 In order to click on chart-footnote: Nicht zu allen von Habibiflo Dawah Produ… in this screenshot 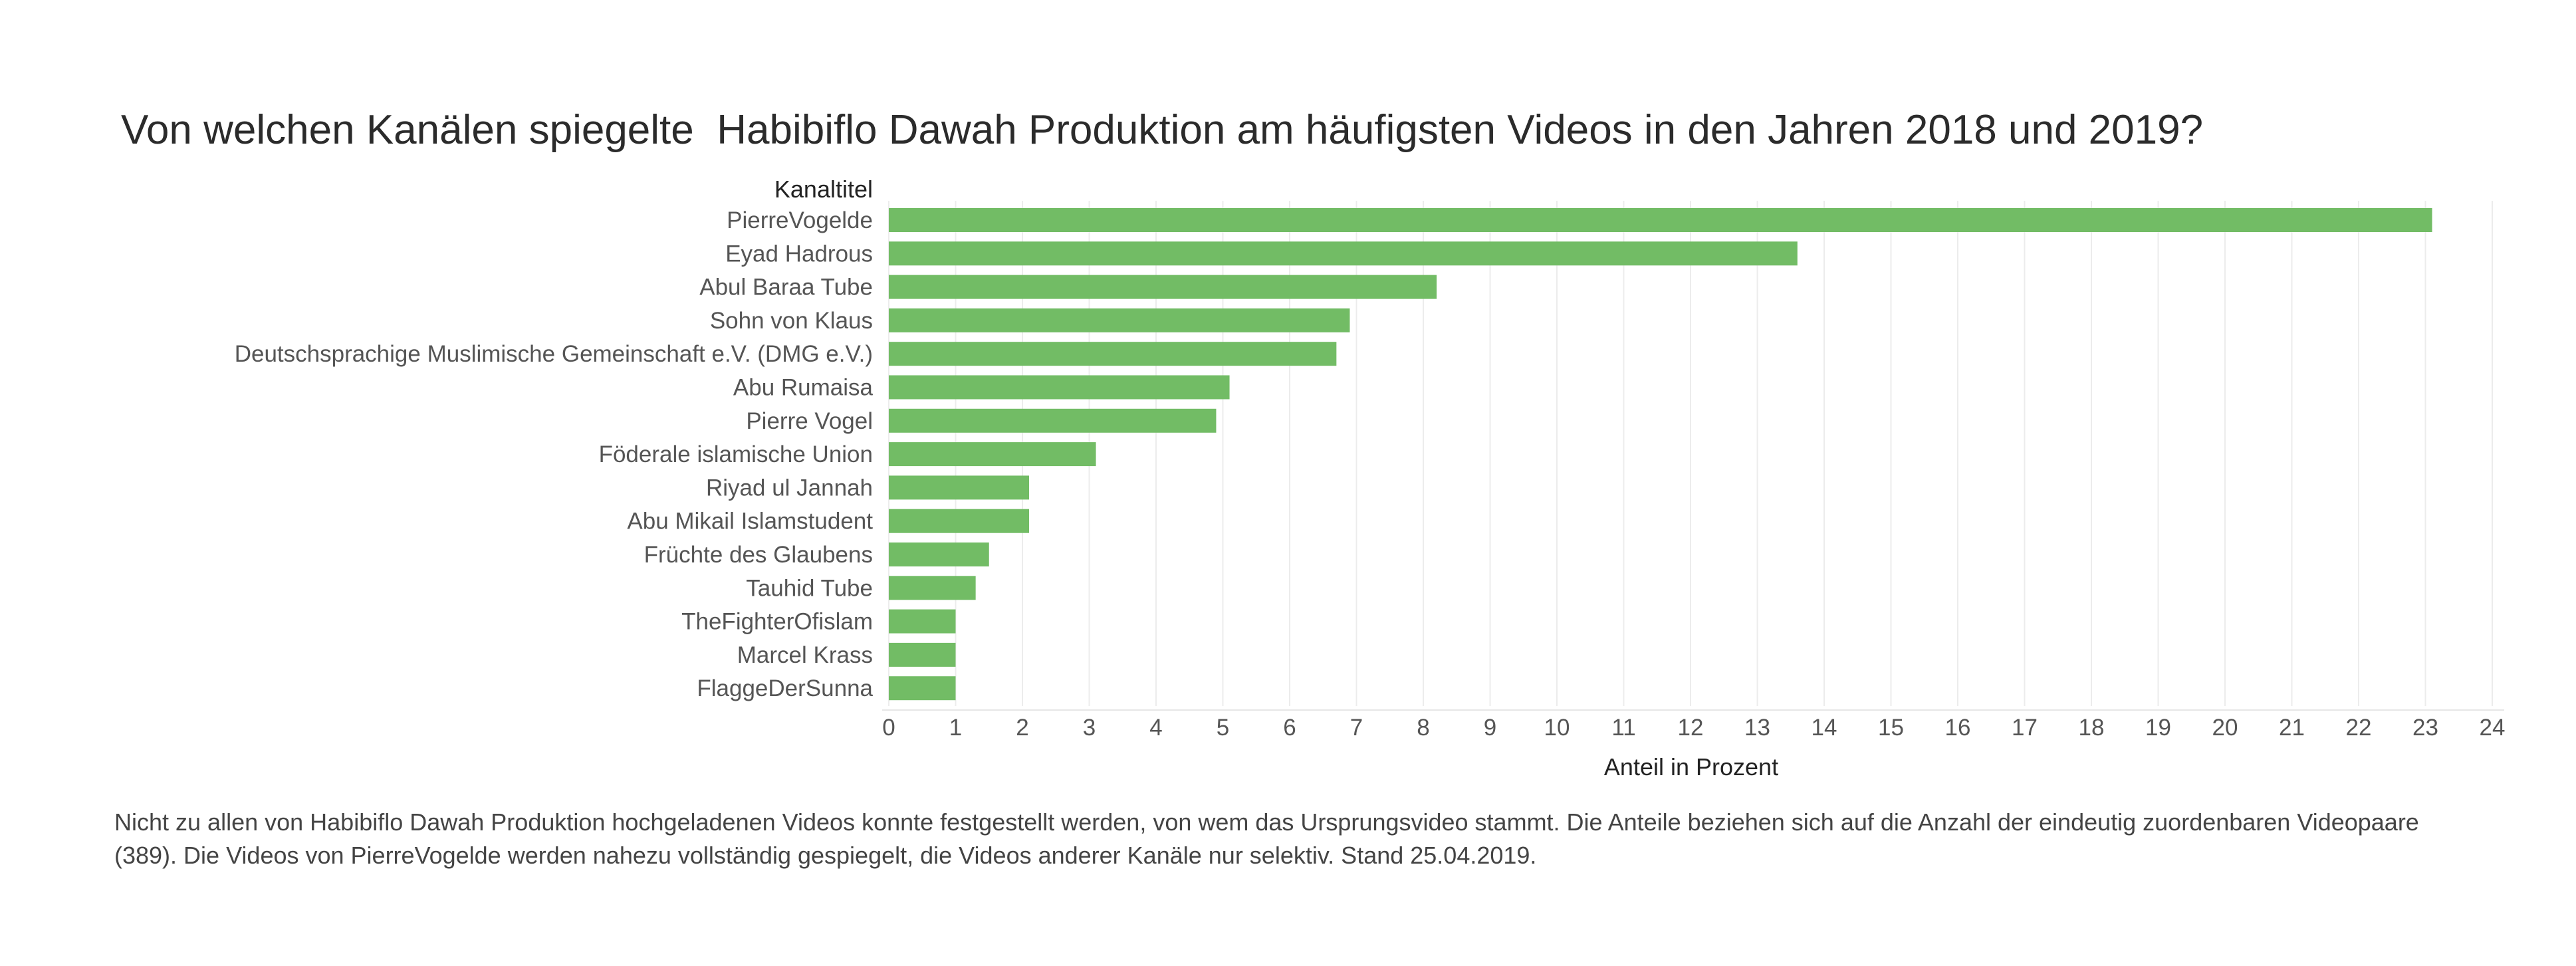, I will do `click(1266, 838)`.